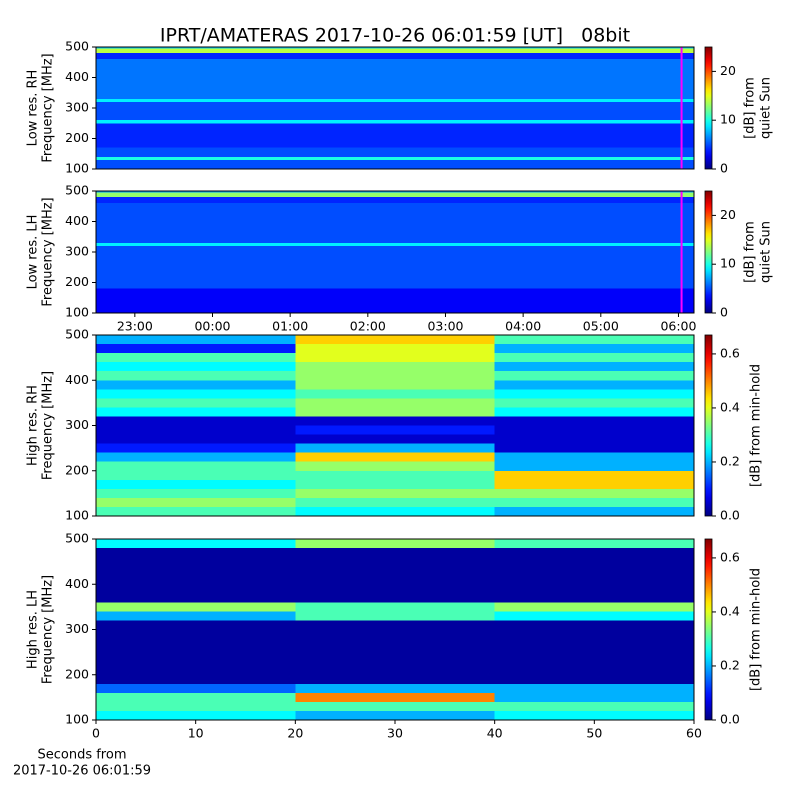 This screenshot has width=800, height=800. I want to click on x-tick-label: 01:00, so click(290, 326).